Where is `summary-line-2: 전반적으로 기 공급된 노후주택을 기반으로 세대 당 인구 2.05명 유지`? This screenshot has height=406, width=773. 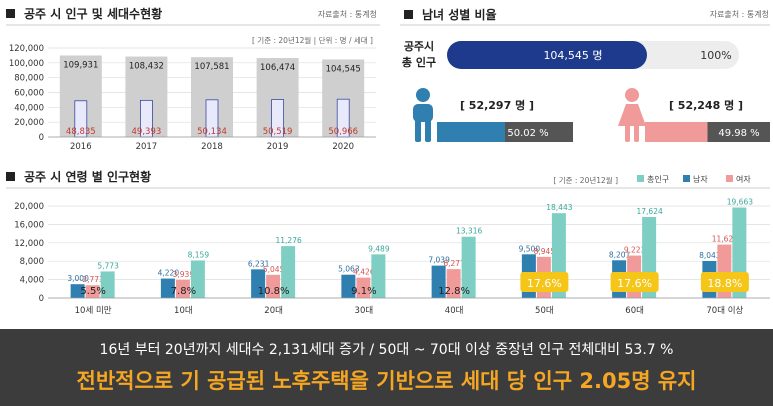
summary-line-2: 전반적으로 기 공급된 노후주택을 기반으로 세대 당 인구 2.05명 유지 is located at coordinates (386, 381).